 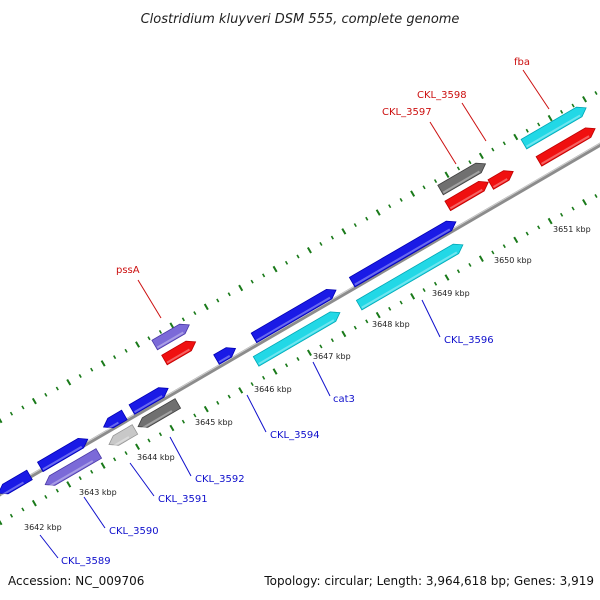 What do you see at coordinates (522, 62) in the screenshot?
I see `gene-label: fba` at bounding box center [522, 62].